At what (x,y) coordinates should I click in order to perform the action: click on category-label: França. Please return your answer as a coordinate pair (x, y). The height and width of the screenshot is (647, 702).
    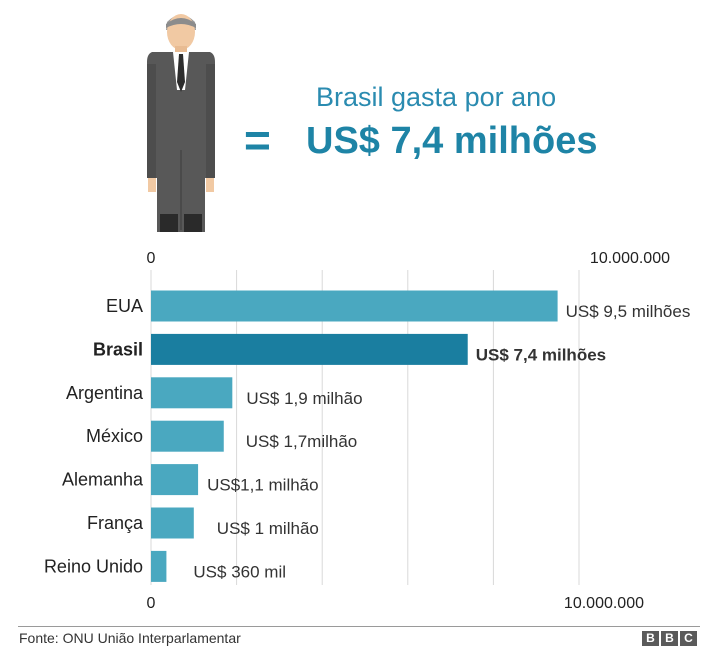
    Looking at the image, I should click on (115, 523).